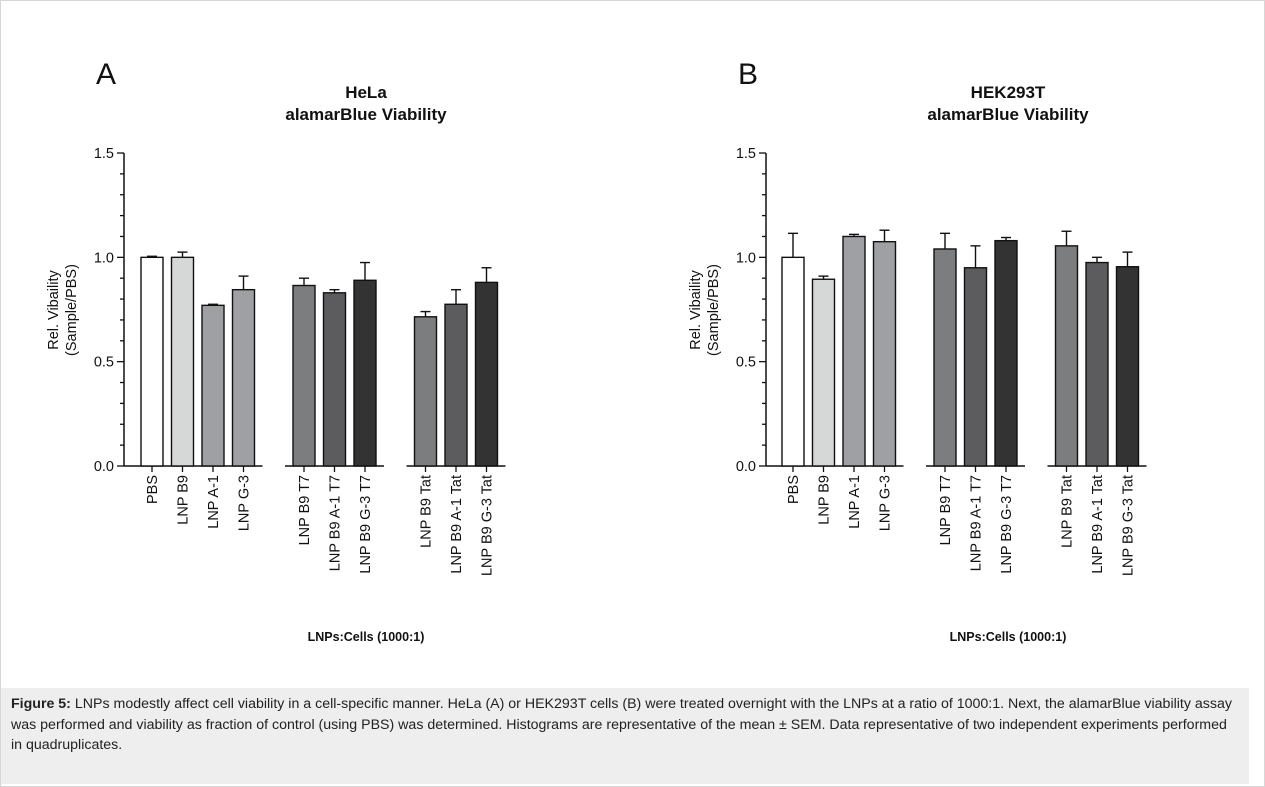 This screenshot has height=787, width=1265. Describe the element at coordinates (1007, 524) in the screenshot. I see `panel-b-category-label: LNP B9 G-3 T7` at that location.